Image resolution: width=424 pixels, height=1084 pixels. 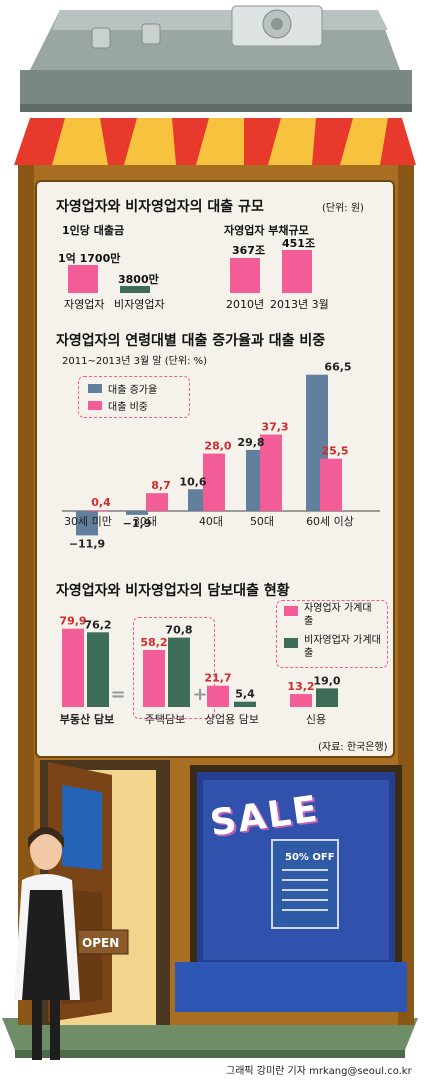 I want to click on equals-sign: =, so click(x=117, y=694).